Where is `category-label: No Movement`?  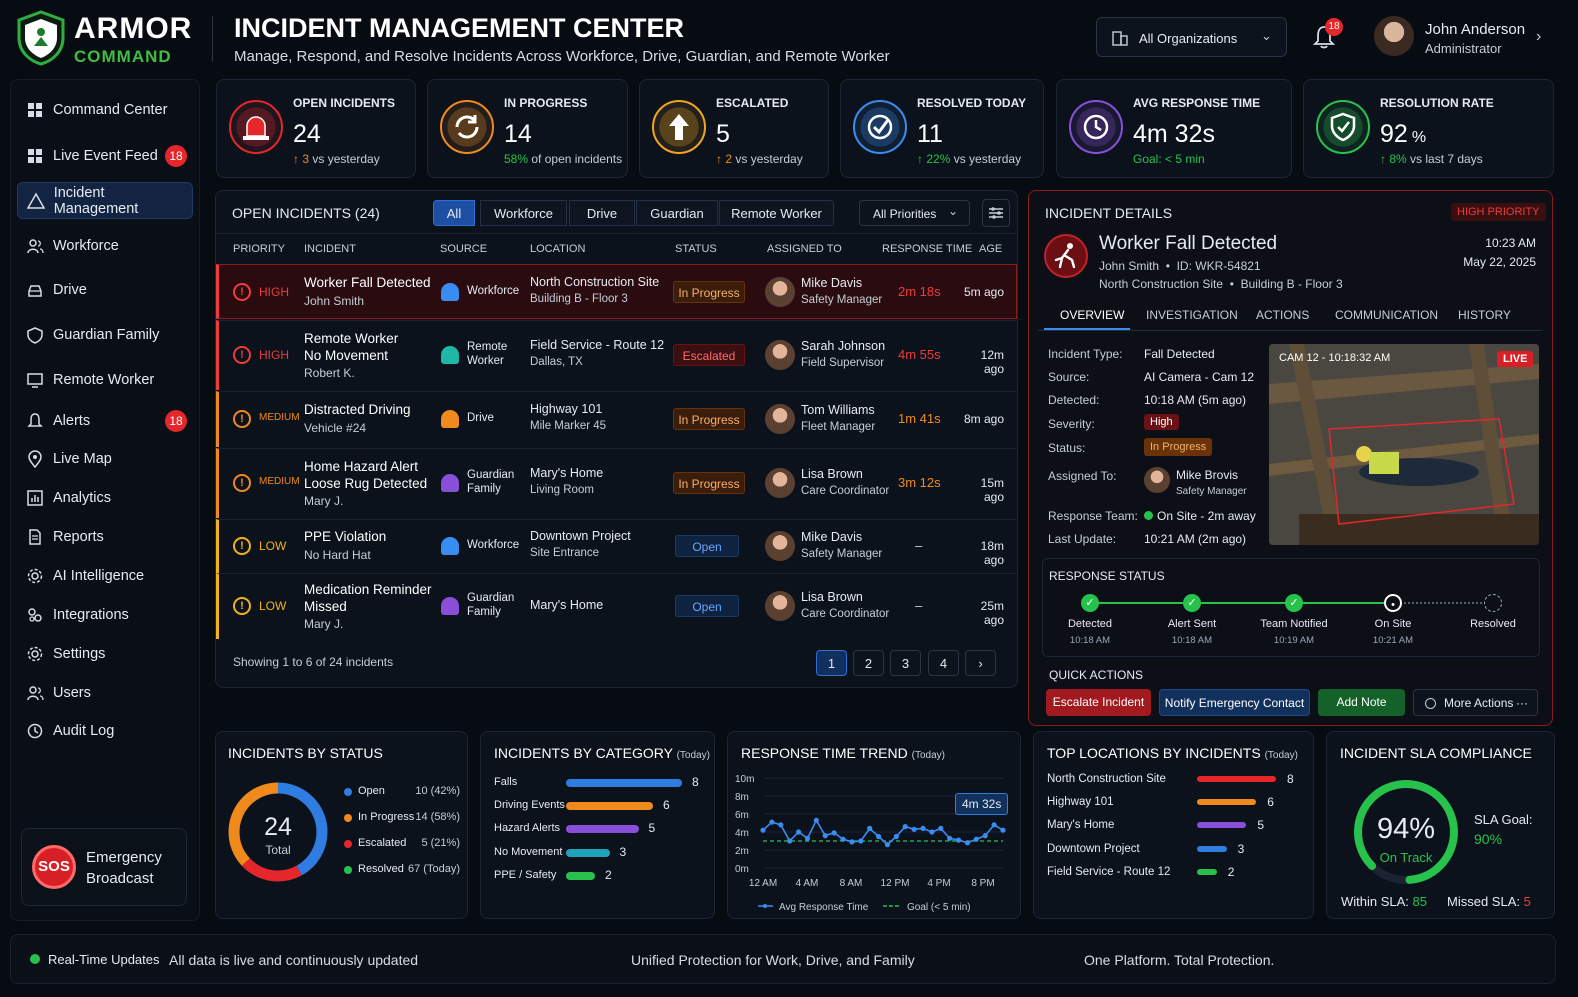
category-label: No Movement is located at coordinates (528, 851).